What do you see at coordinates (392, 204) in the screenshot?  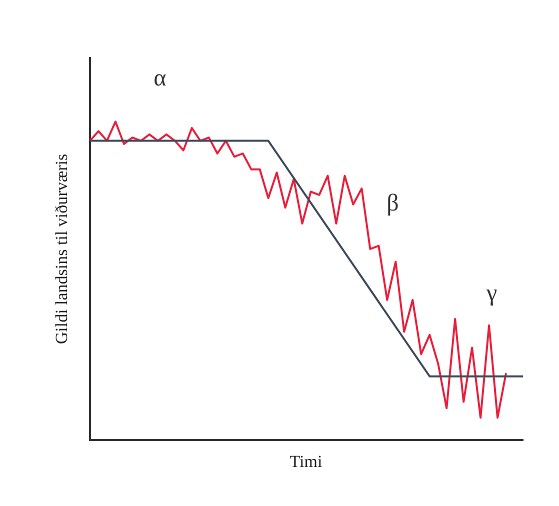 I see `annotation: β` at bounding box center [392, 204].